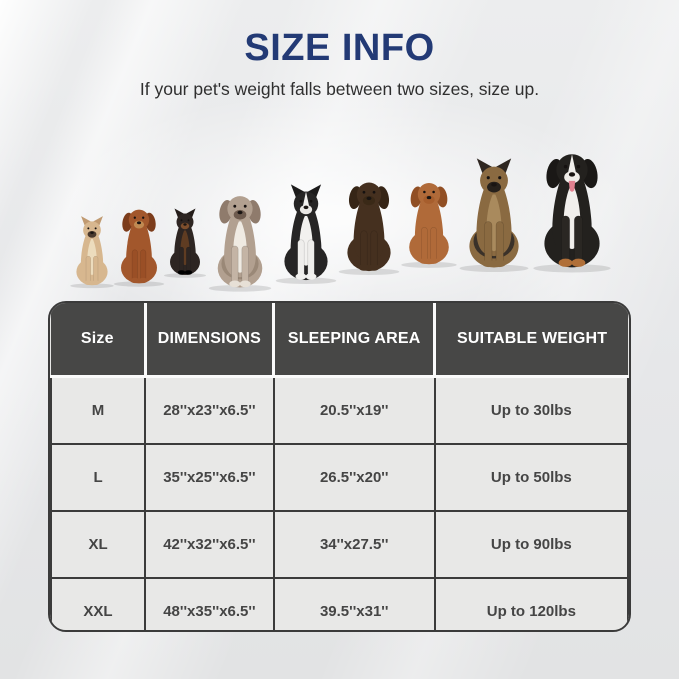 This screenshot has width=679, height=679. What do you see at coordinates (429, 222) in the screenshot?
I see `dog-vizsla` at bounding box center [429, 222].